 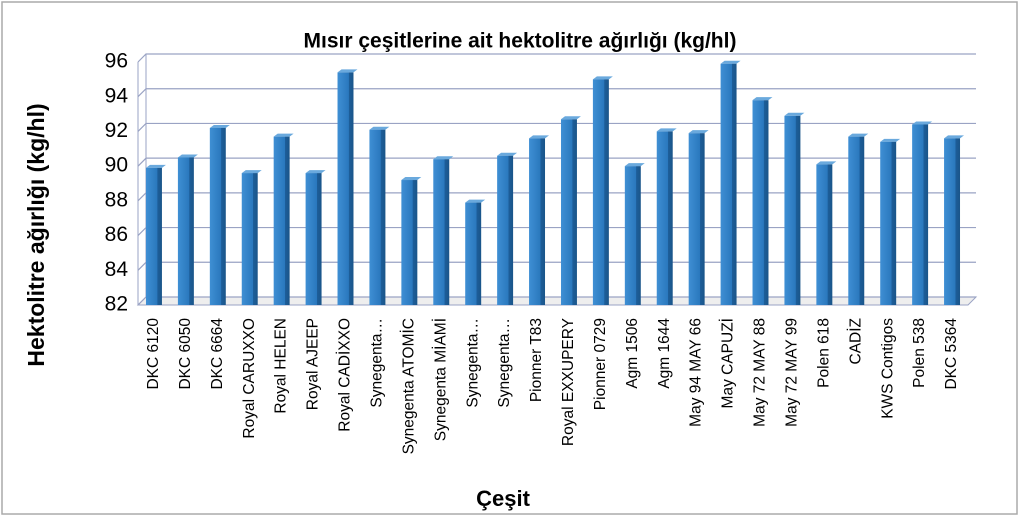 What do you see at coordinates (117, 269) in the screenshot?
I see `y-tick-label: 84` at bounding box center [117, 269].